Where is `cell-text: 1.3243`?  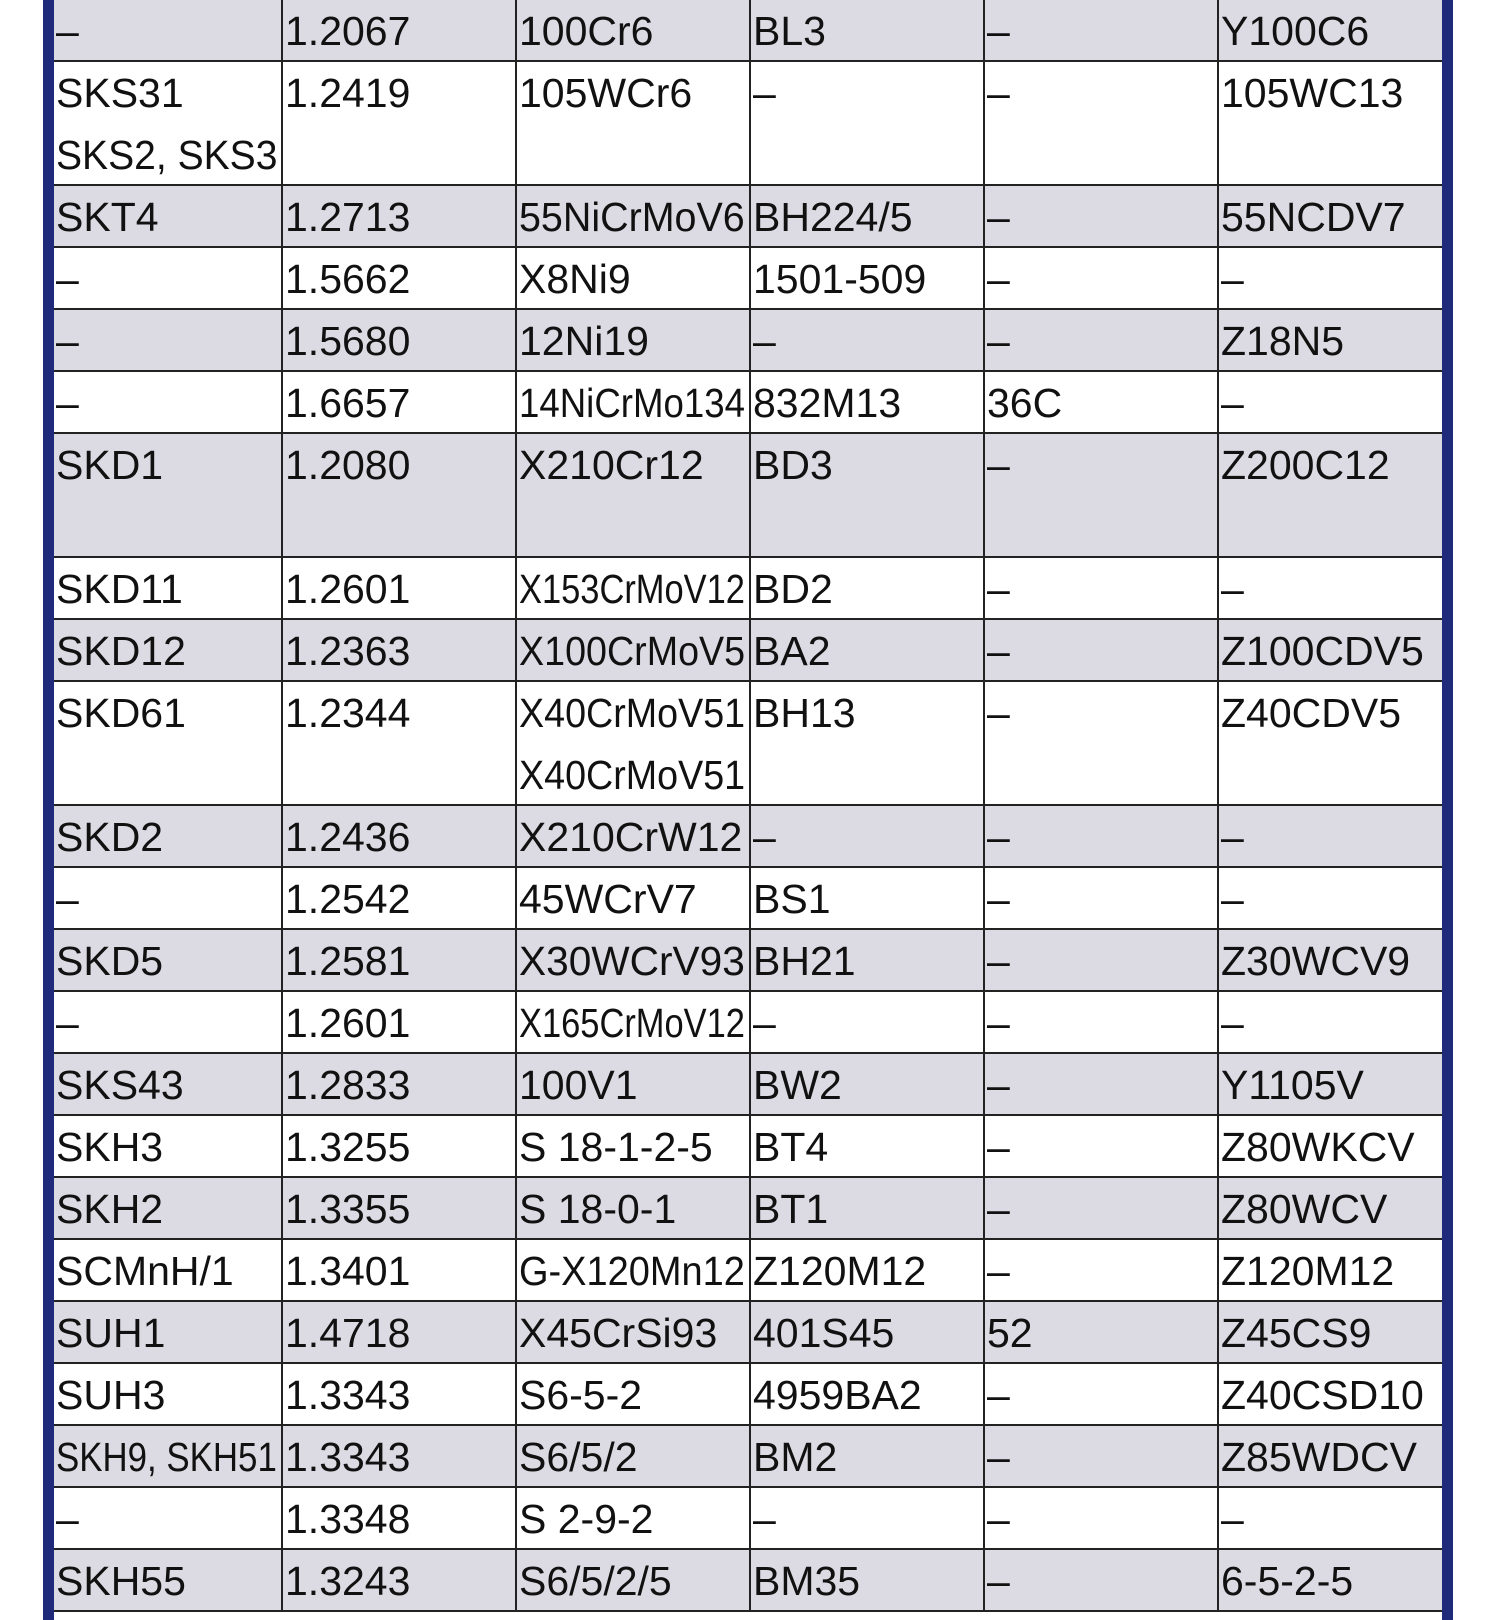
cell-text: 1.3243 is located at coordinates (348, 1581).